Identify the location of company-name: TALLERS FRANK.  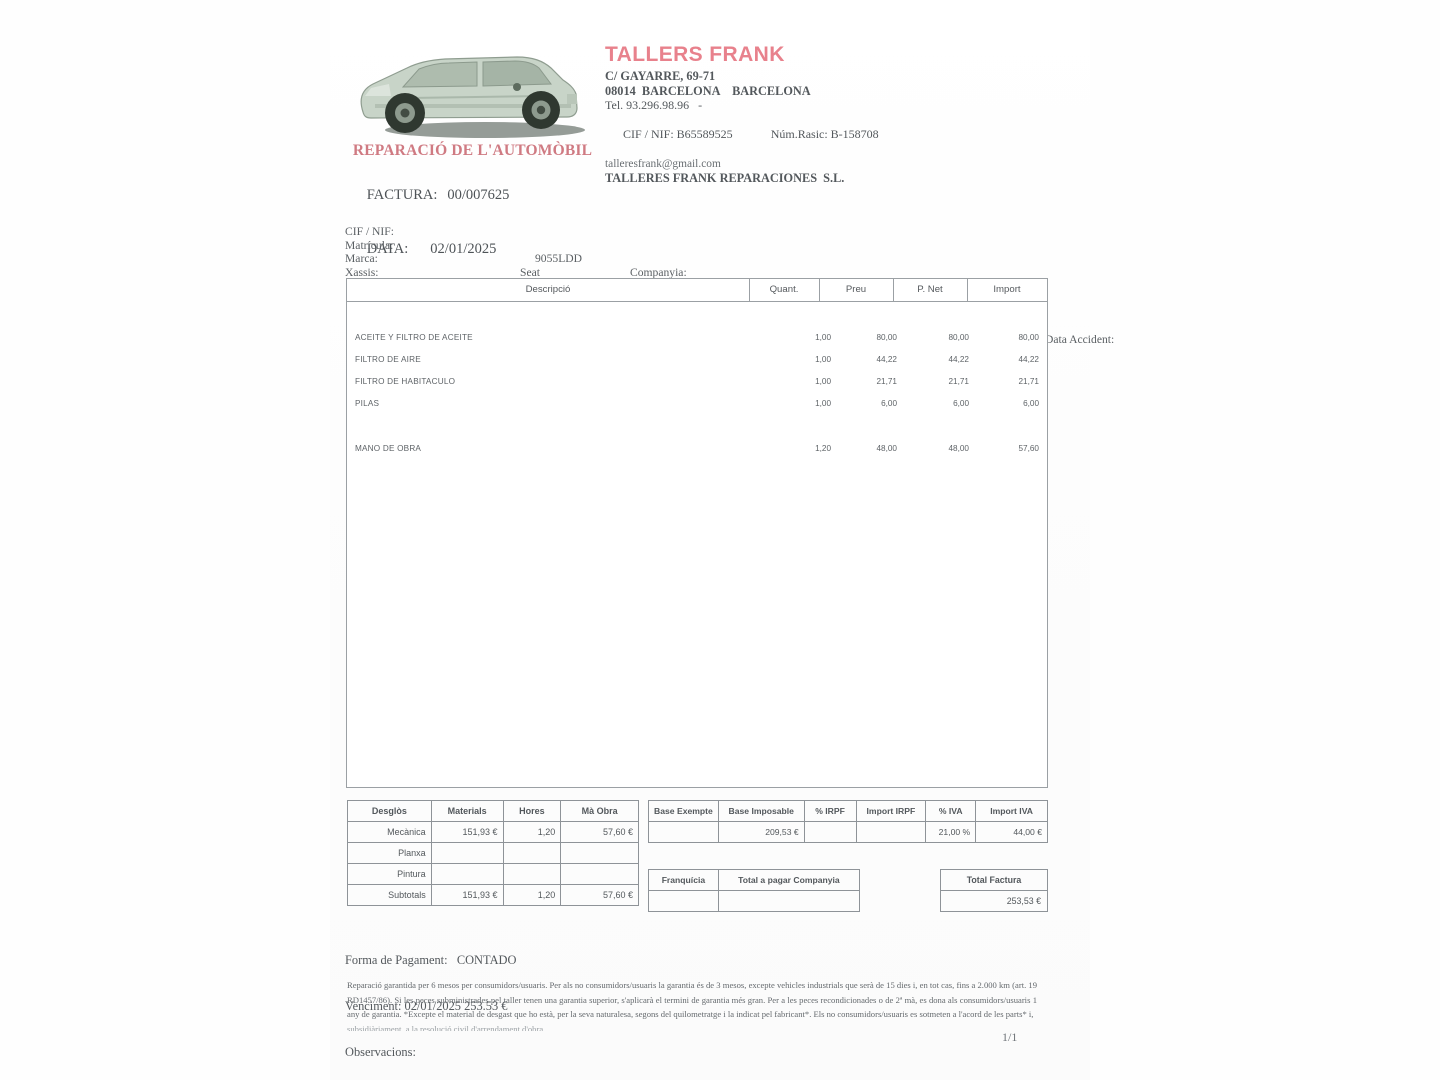
(695, 54).